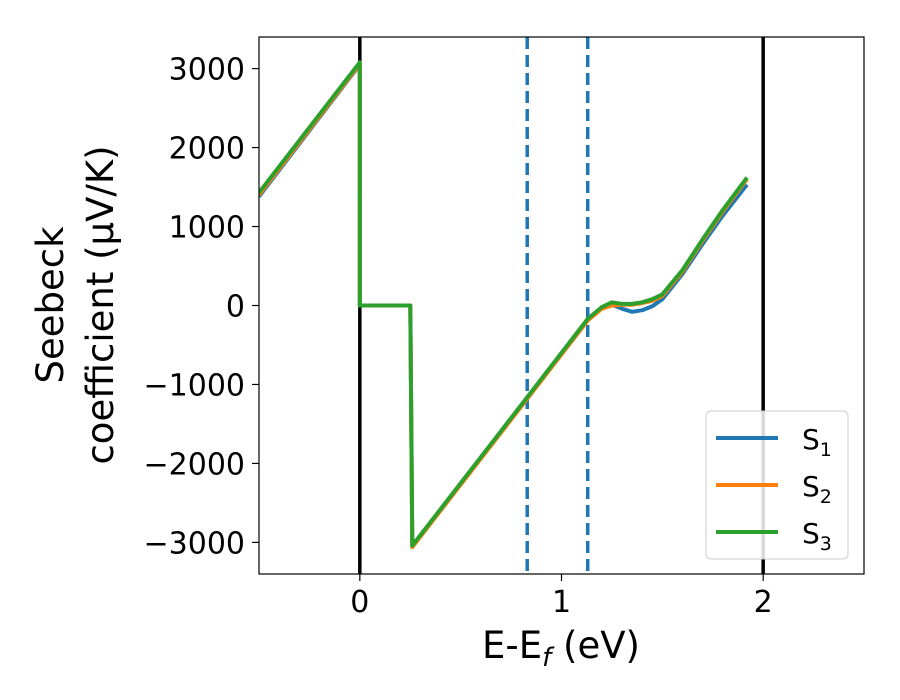 This screenshot has width=900, height=700. What do you see at coordinates (207, 70) in the screenshot?
I see `y-tick-label: 3000` at bounding box center [207, 70].